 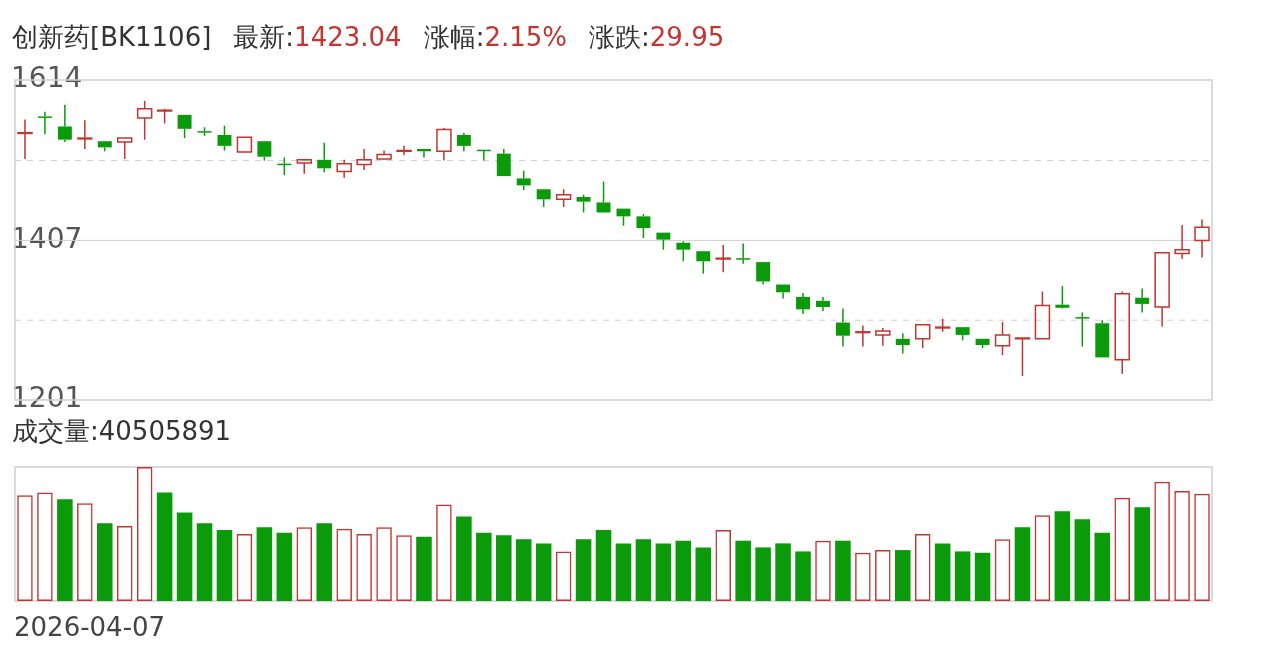 I want to click on chart-title: 创新药[BK1106], so click(x=112, y=37).